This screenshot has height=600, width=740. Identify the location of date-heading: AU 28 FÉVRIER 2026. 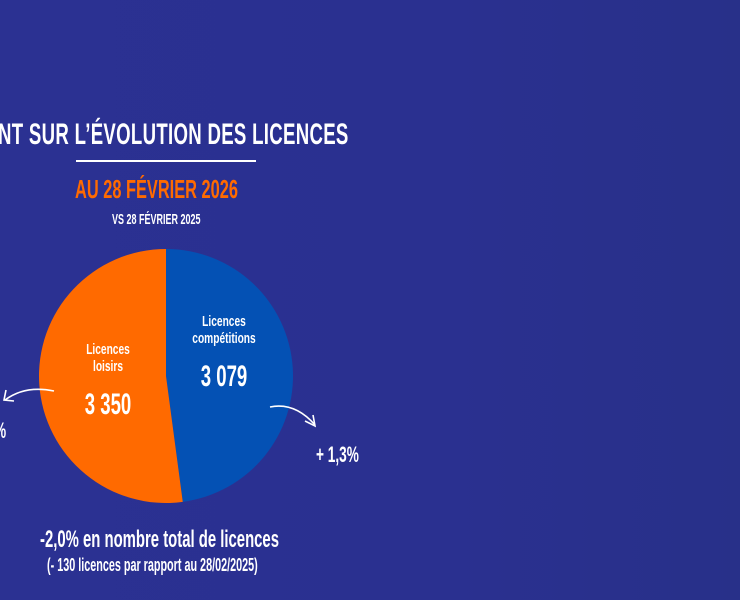
(156, 189).